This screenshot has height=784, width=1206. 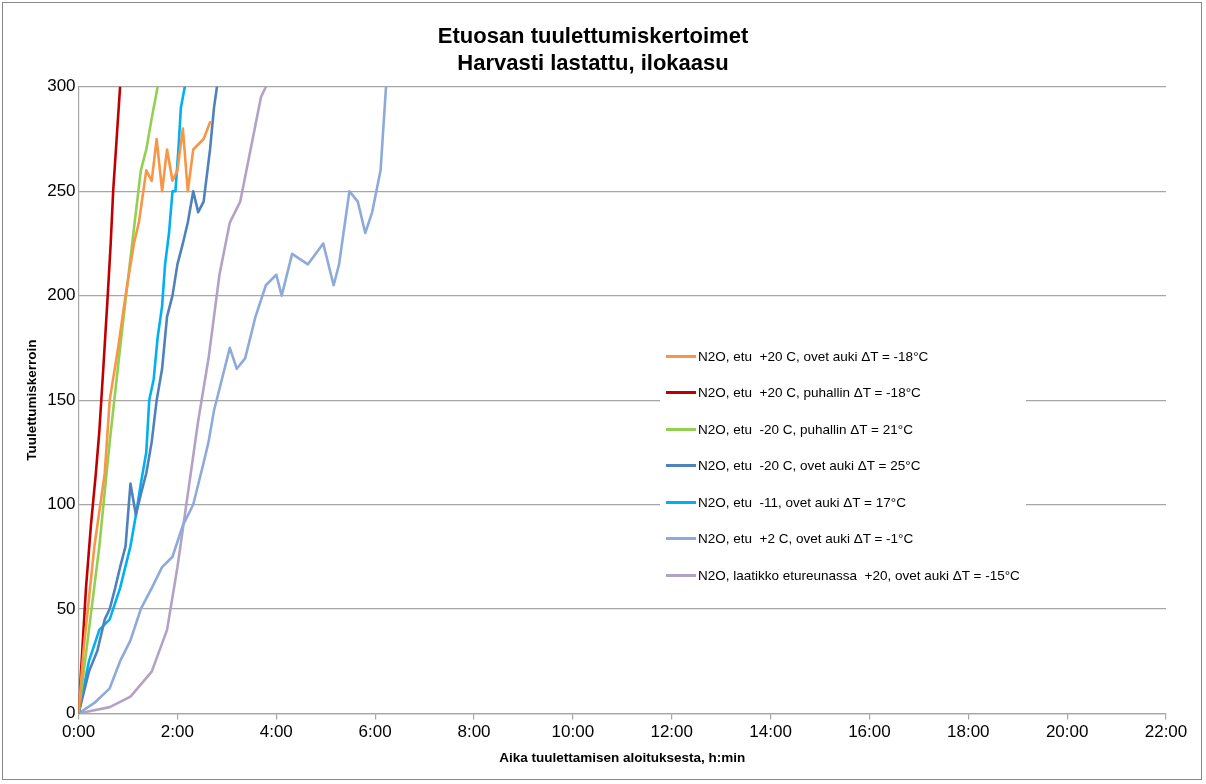 What do you see at coordinates (573, 732) in the screenshot?
I see `x-tick-label: 10:00` at bounding box center [573, 732].